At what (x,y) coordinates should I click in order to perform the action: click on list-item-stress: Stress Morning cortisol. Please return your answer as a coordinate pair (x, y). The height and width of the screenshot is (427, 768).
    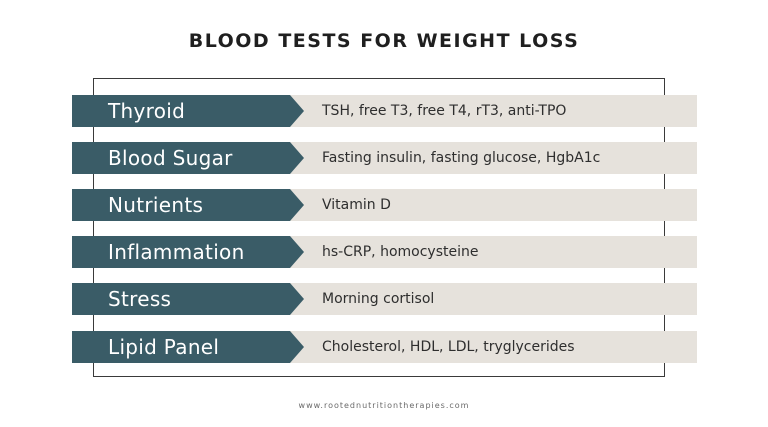
    Looking at the image, I should click on (384, 299).